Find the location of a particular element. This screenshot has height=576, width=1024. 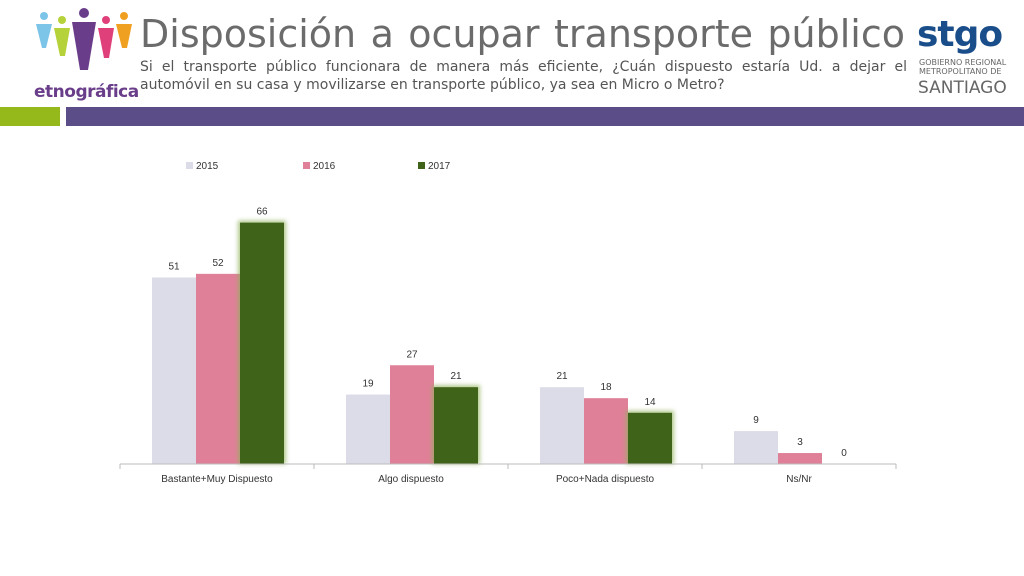

etnografica-logo: etnográfica is located at coordinates (85, 55).